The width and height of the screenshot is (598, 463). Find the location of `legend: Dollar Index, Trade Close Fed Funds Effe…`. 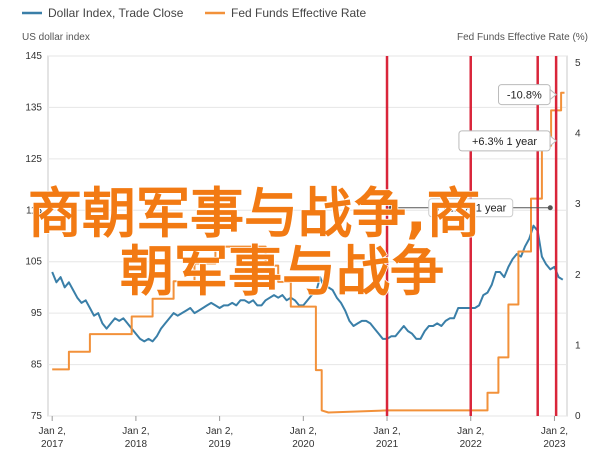

legend: Dollar Index, Trade Close Fed Funds Effe… is located at coordinates (194, 13).